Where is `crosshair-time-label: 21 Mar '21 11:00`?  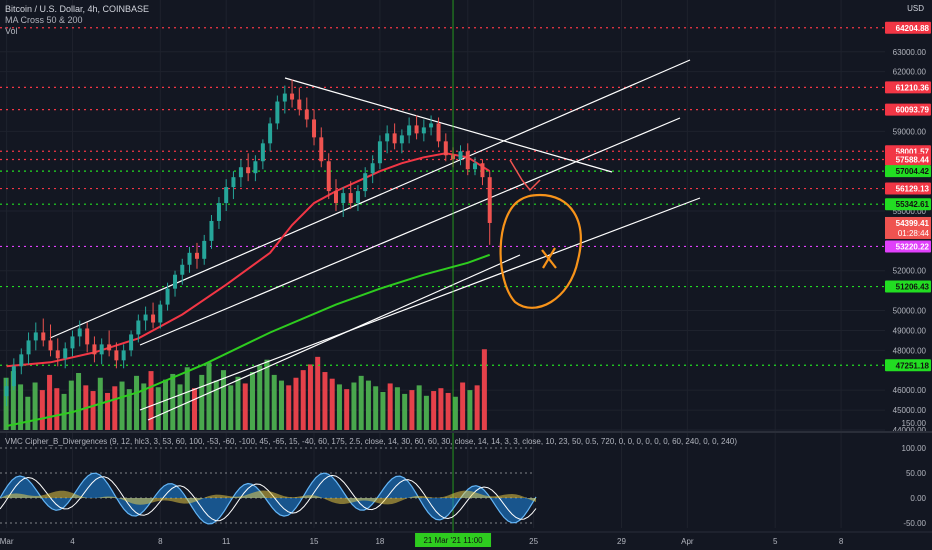
crosshair-time-label: 21 Mar '21 11:00 is located at coordinates (453, 540).